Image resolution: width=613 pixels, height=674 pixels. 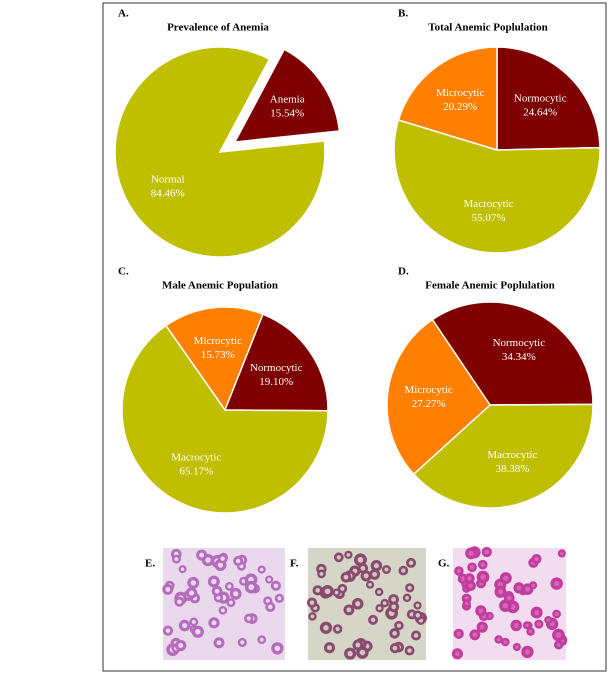 What do you see at coordinates (487, 28) in the screenshot?
I see `chart-title: Total Anemic Poplulation` at bounding box center [487, 28].